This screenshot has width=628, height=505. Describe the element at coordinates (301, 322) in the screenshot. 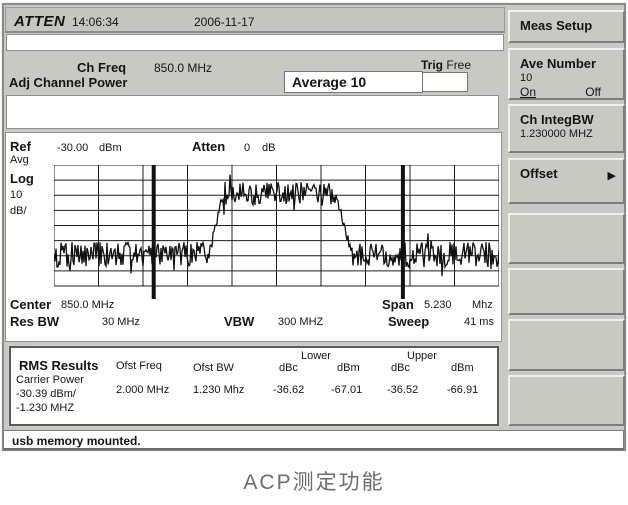

I see `vbw-value: 300 MHZ` at that location.